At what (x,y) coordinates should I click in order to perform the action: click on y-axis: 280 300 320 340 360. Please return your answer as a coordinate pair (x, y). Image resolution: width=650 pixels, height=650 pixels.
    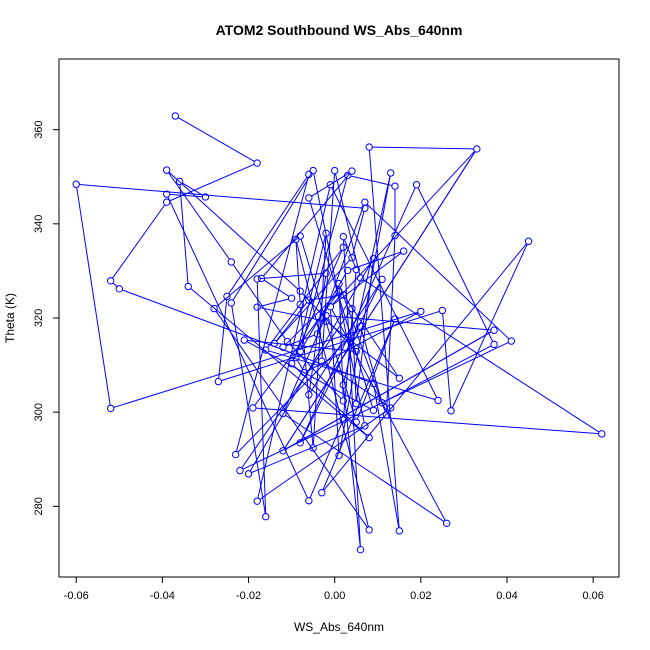
    Looking at the image, I should click on (46, 318).